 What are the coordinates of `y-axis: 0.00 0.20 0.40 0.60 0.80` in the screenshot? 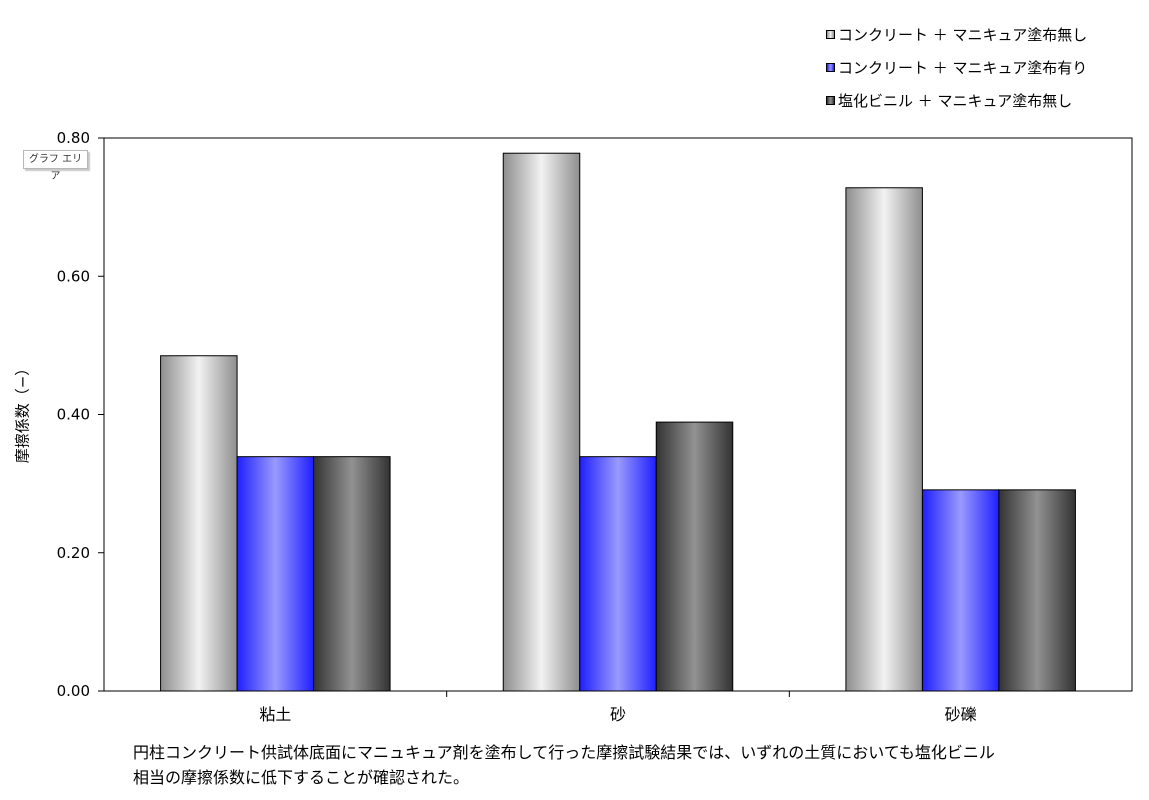 It's located at (80, 414).